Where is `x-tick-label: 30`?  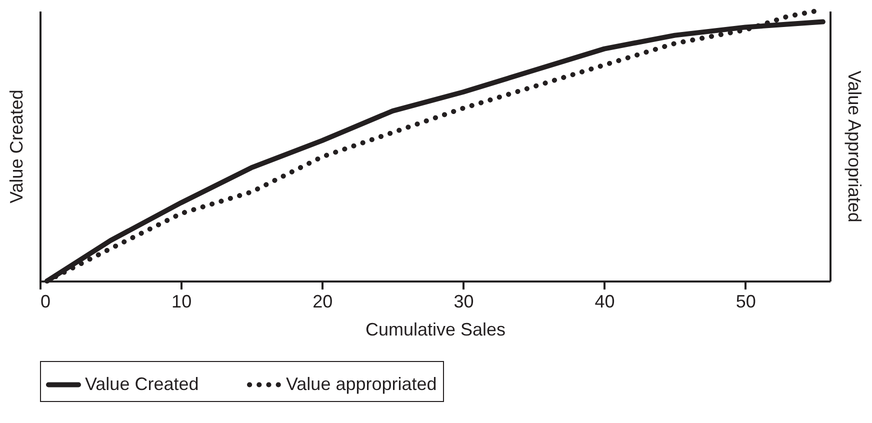 x-tick-label: 30 is located at coordinates (464, 302).